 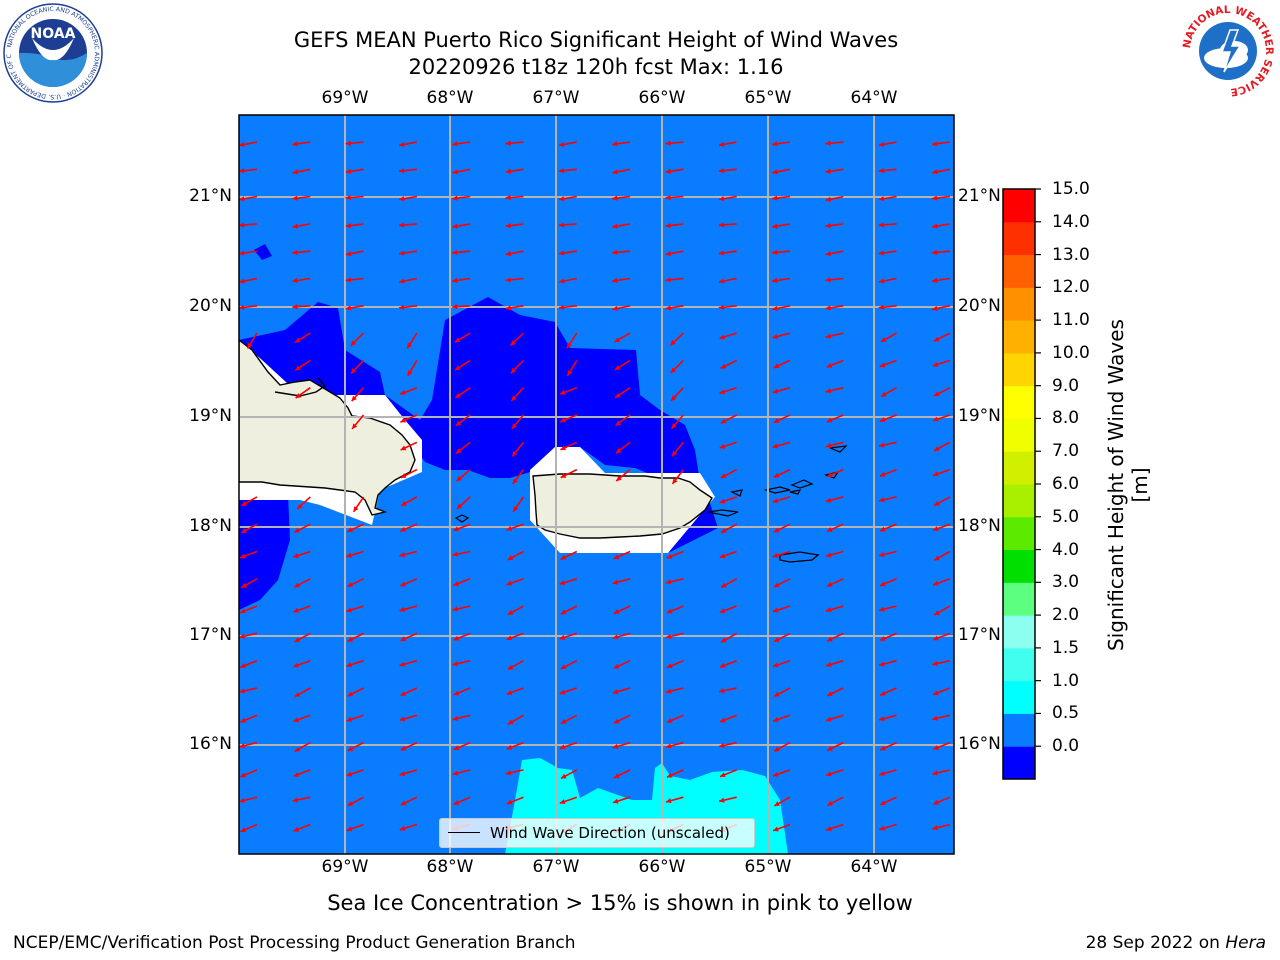 What do you see at coordinates (1066, 549) in the screenshot?
I see `colorbar-tick-label: 4.0` at bounding box center [1066, 549].